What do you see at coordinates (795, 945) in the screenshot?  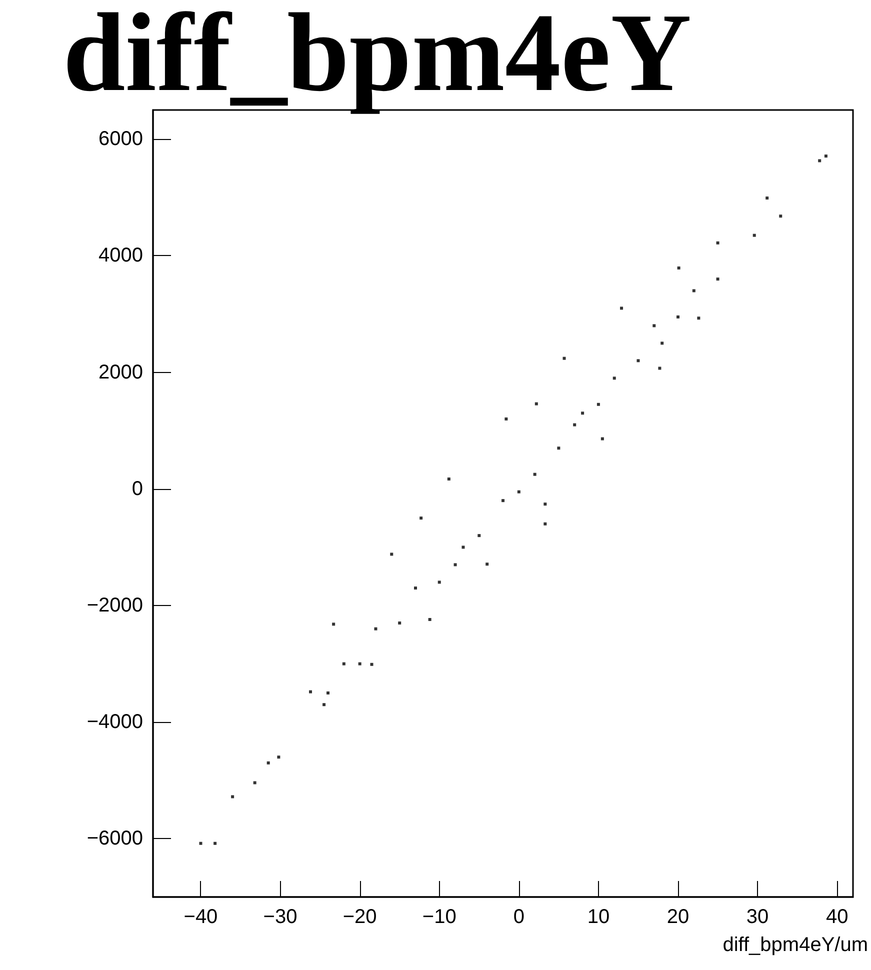 I see `x-axis-title: diff_bpm4eY/um` at bounding box center [795, 945].